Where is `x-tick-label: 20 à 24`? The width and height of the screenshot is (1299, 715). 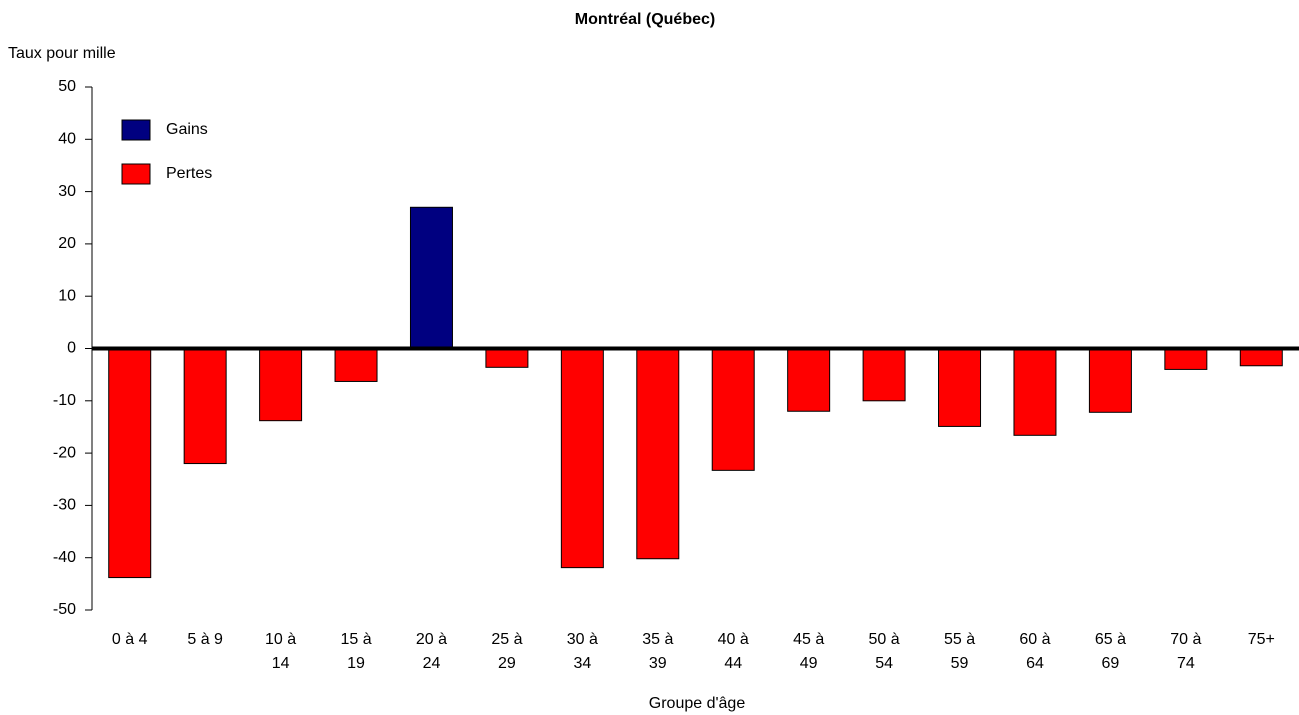
x-tick-label: 20 à 24 is located at coordinates (431, 651).